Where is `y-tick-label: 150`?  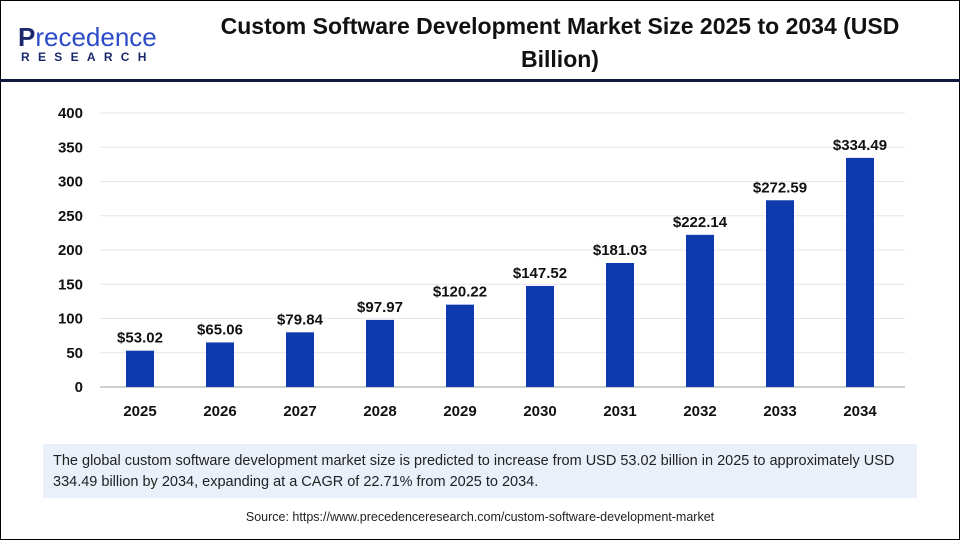 y-tick-label: 150 is located at coordinates (70, 284).